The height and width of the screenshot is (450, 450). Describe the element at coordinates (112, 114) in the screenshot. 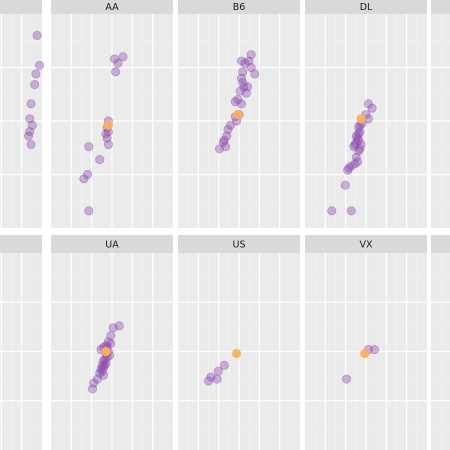

I see `facet-panel: AA` at that location.